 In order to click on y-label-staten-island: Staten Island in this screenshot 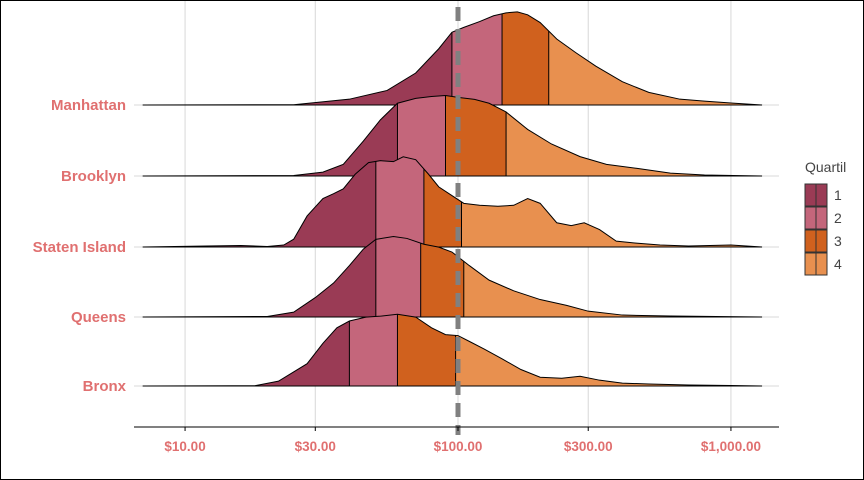, I will do `click(79, 247)`.